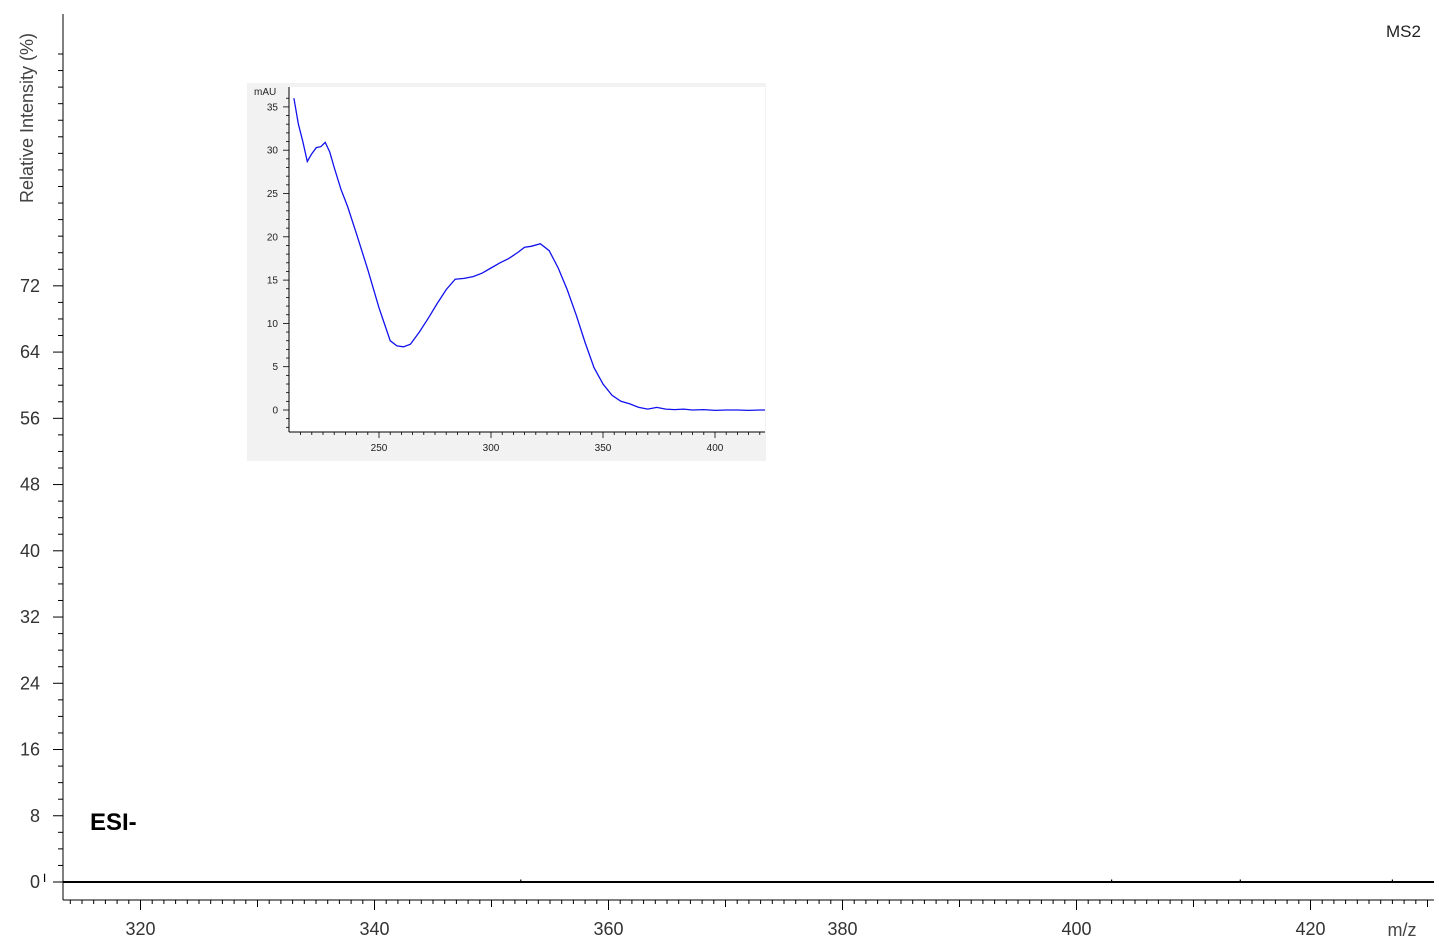 Image resolution: width=1439 pixels, height=943 pixels. What do you see at coordinates (491, 448) in the screenshot?
I see `inset-x-tick-label: 300` at bounding box center [491, 448].